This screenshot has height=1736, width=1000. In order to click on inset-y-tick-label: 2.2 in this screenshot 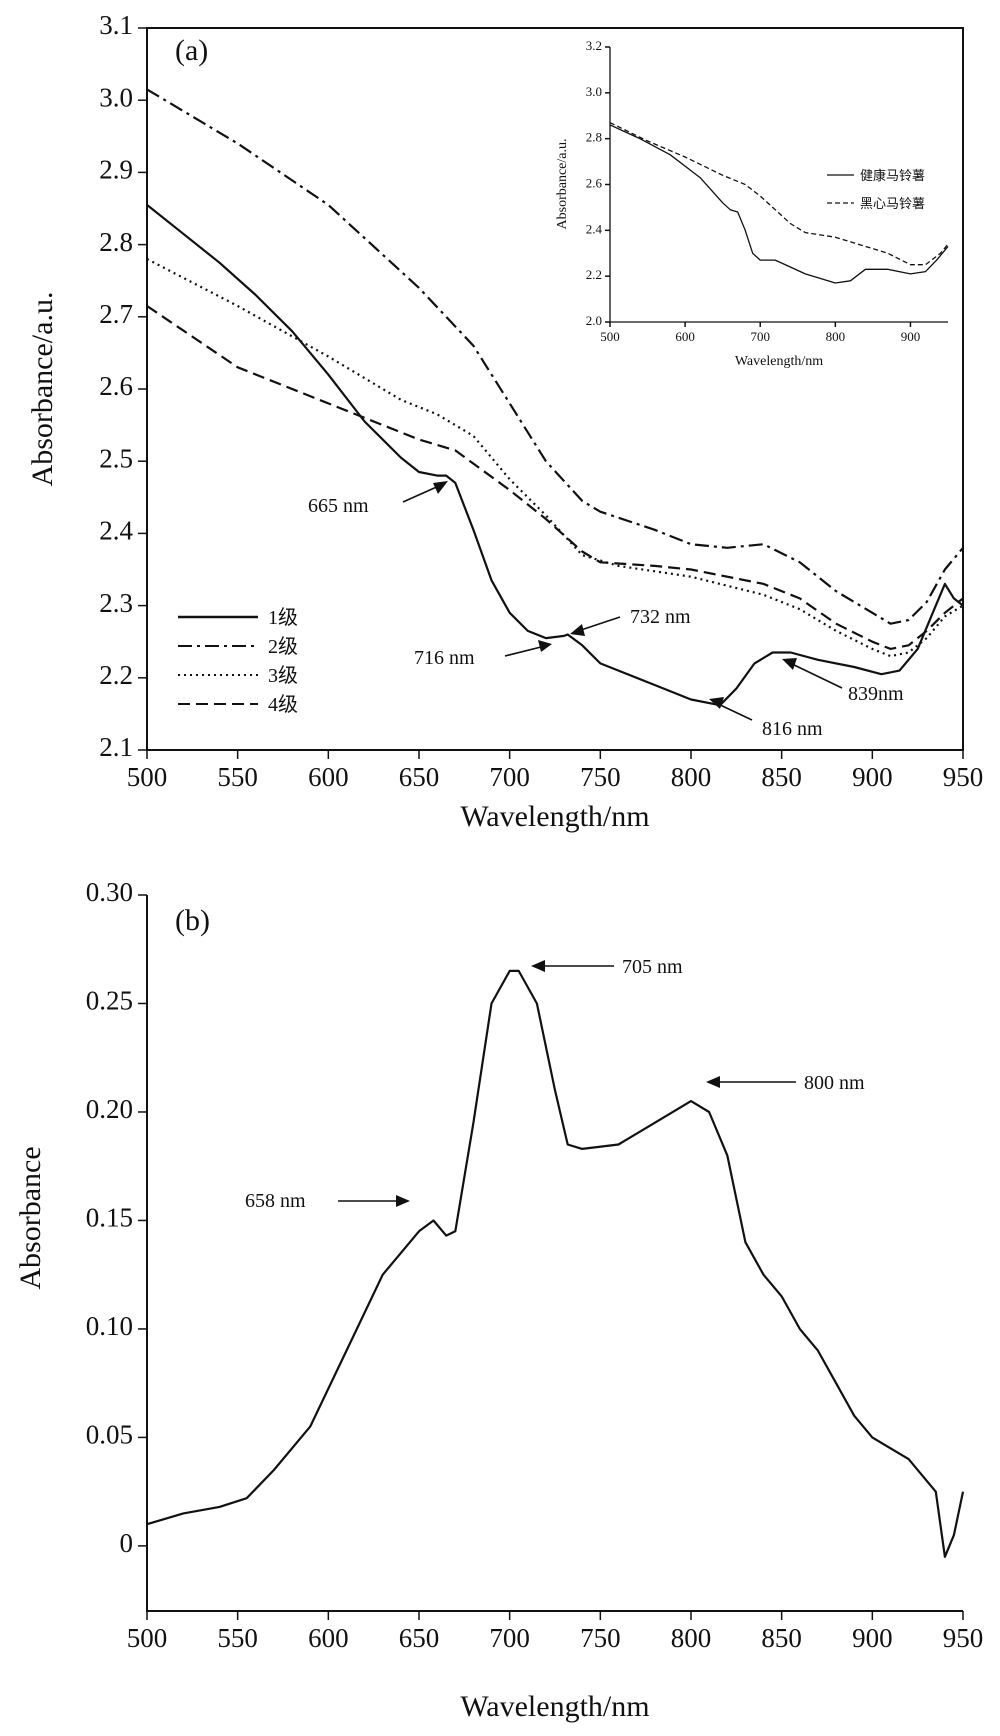, I will do `click(594, 274)`.